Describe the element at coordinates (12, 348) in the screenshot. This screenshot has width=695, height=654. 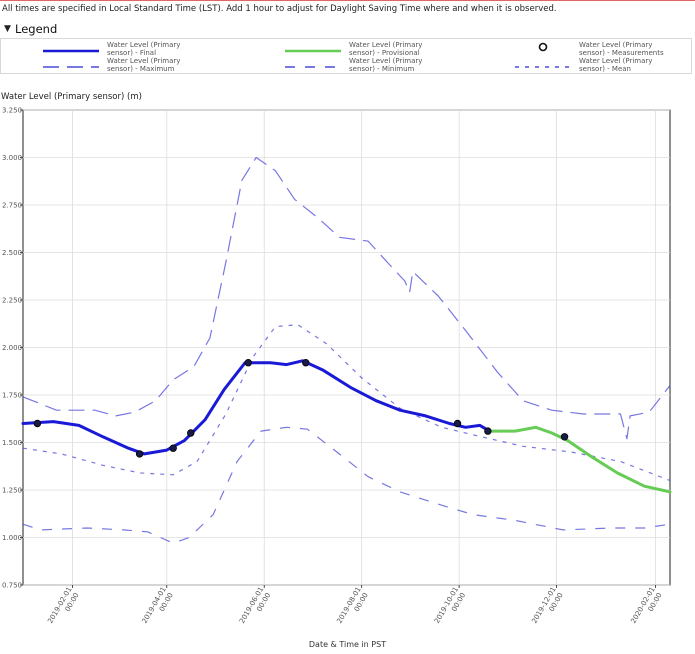
I see `y-tick-label: 2.000` at that location.